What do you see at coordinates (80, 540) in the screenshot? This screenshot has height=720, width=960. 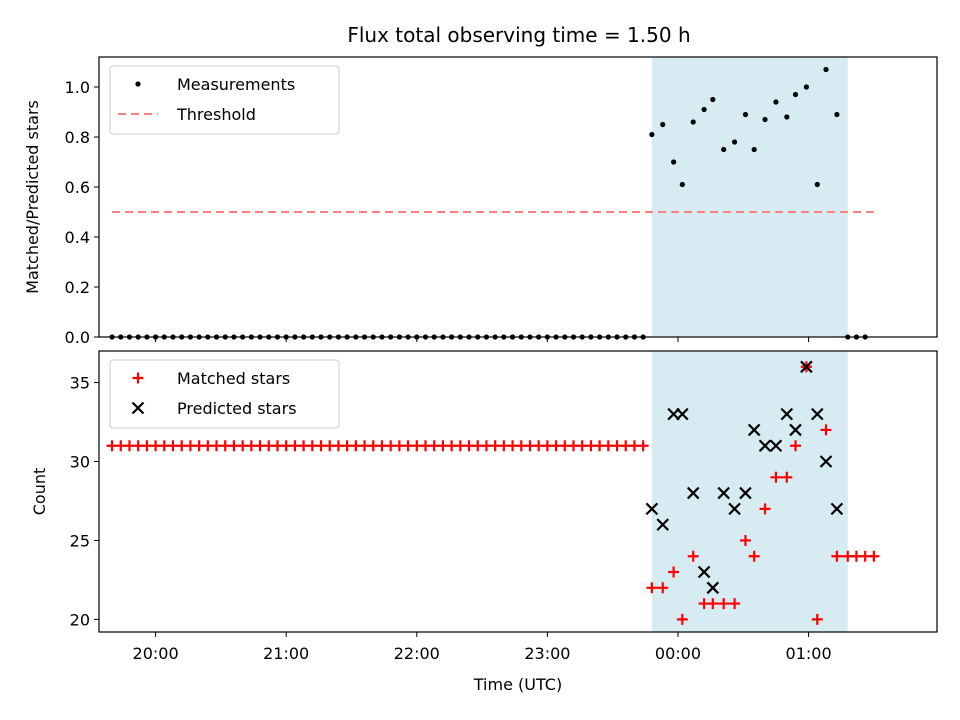 I see `y-tick-label: 25` at bounding box center [80, 540].